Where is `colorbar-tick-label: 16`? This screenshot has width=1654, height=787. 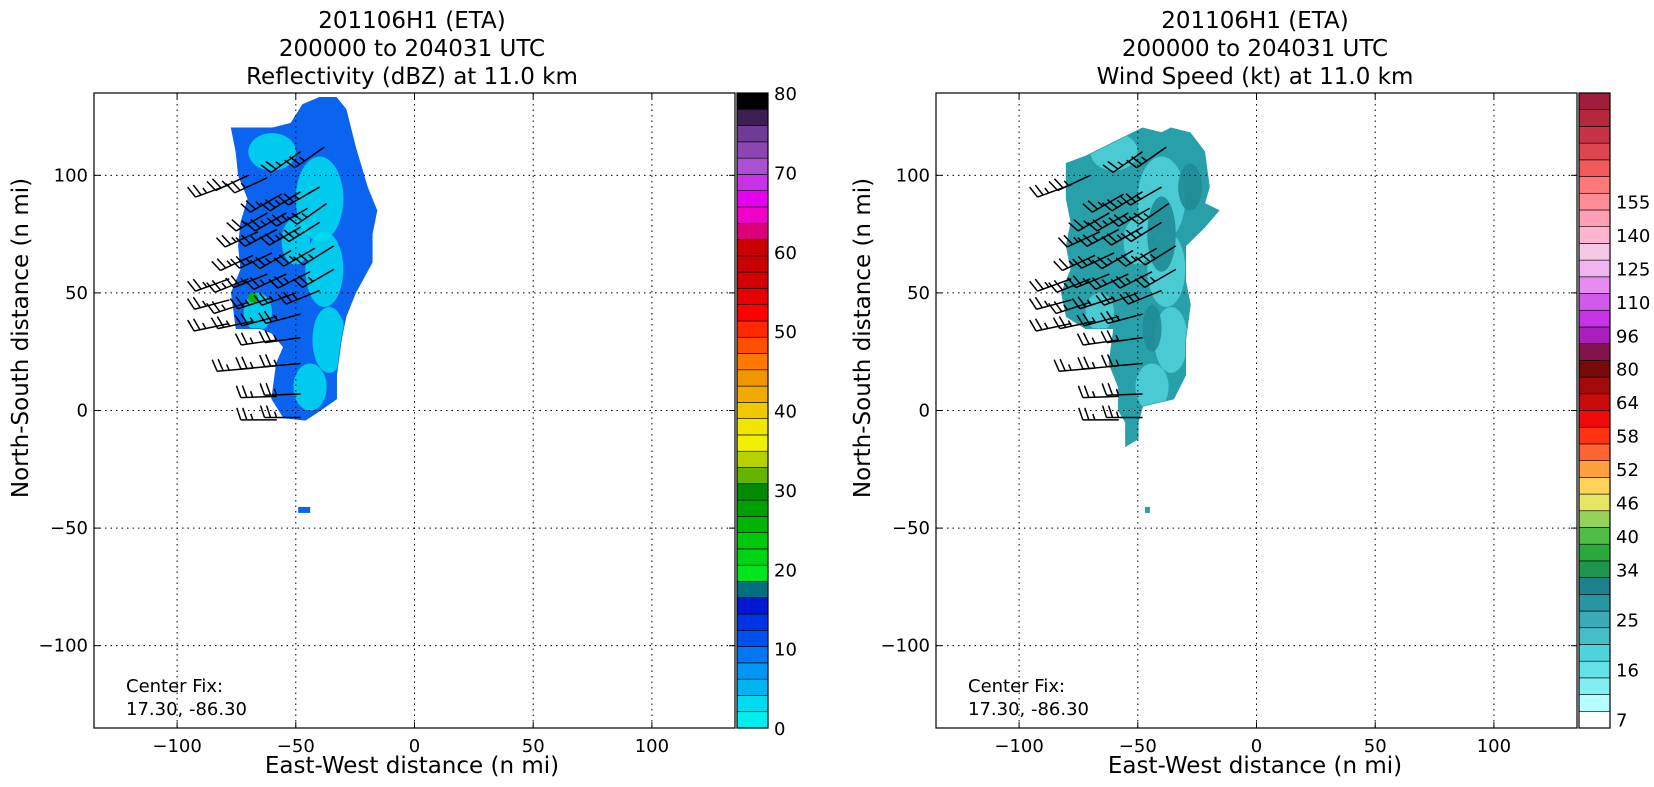 colorbar-tick-label: 16 is located at coordinates (1627, 671).